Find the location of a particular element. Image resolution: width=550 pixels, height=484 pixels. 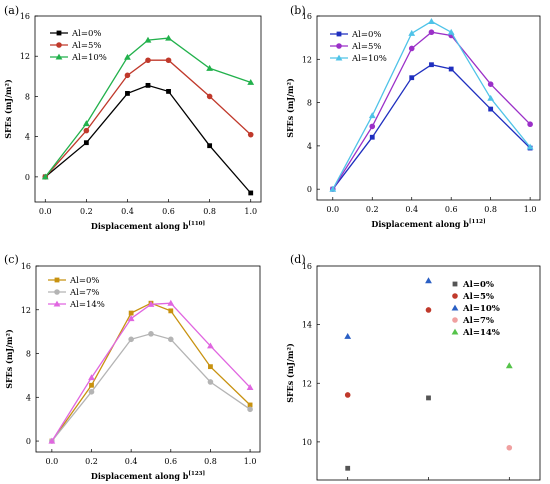

x-axis-label-superscript: [112] is located at coordinates (477, 222).